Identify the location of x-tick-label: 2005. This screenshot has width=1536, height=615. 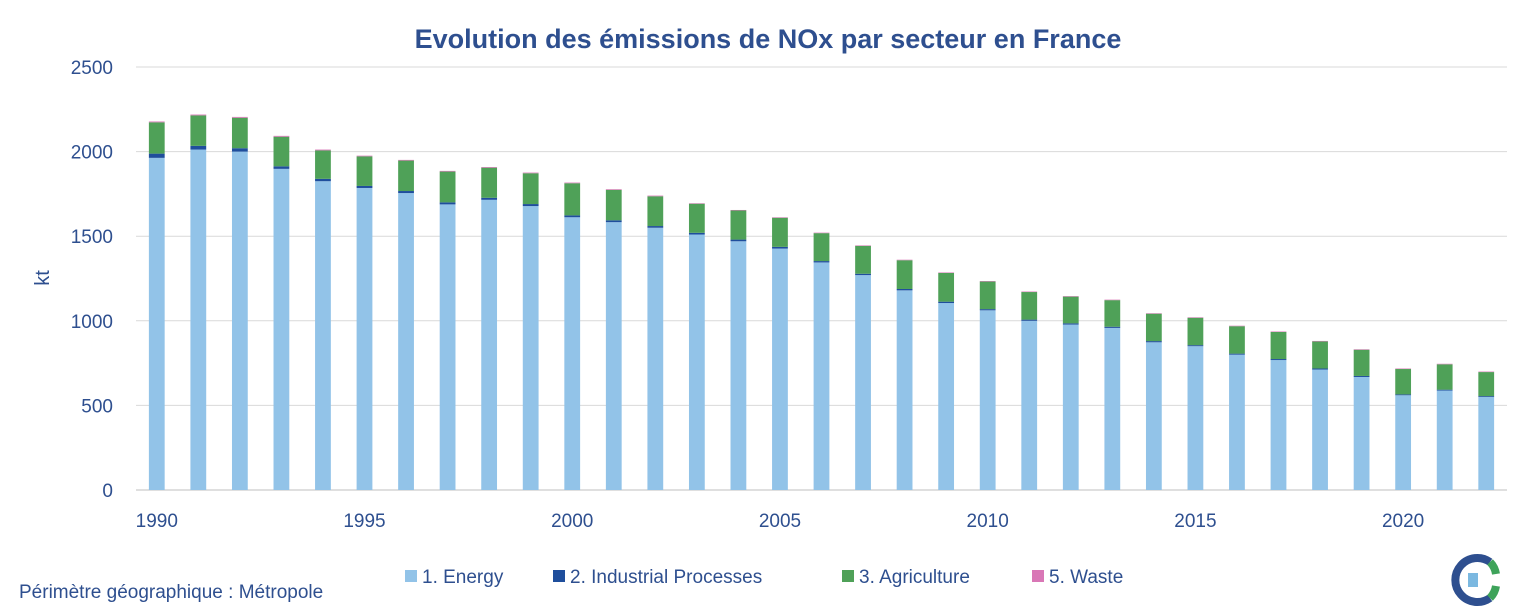
(780, 521).